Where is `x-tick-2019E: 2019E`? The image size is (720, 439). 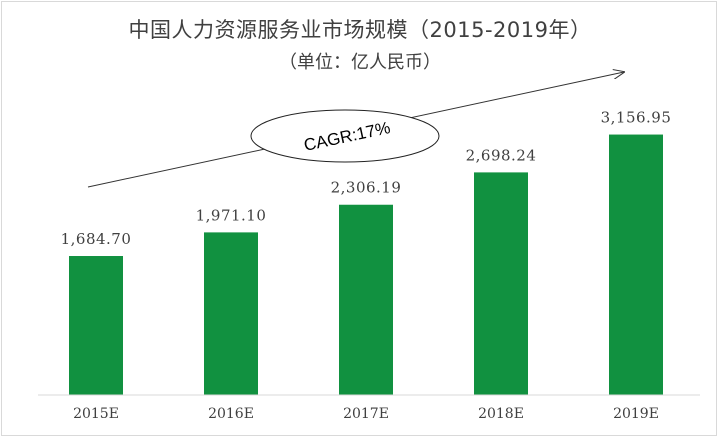 x-tick-2019E: 2019E is located at coordinates (636, 414).